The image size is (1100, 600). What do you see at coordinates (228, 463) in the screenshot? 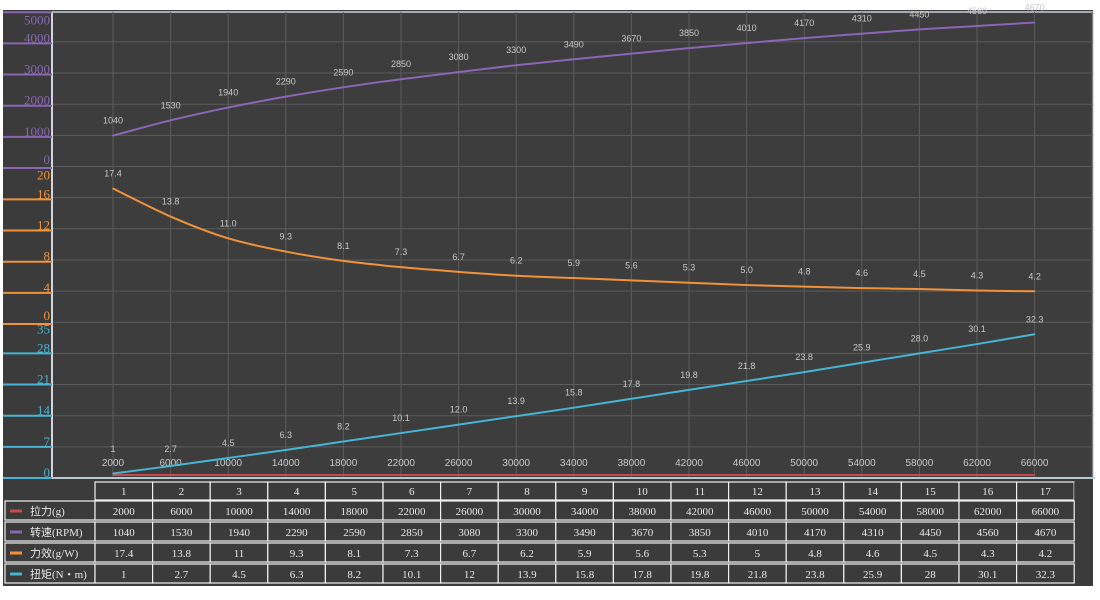
I see `x-tick-label: 10000` at bounding box center [228, 463].